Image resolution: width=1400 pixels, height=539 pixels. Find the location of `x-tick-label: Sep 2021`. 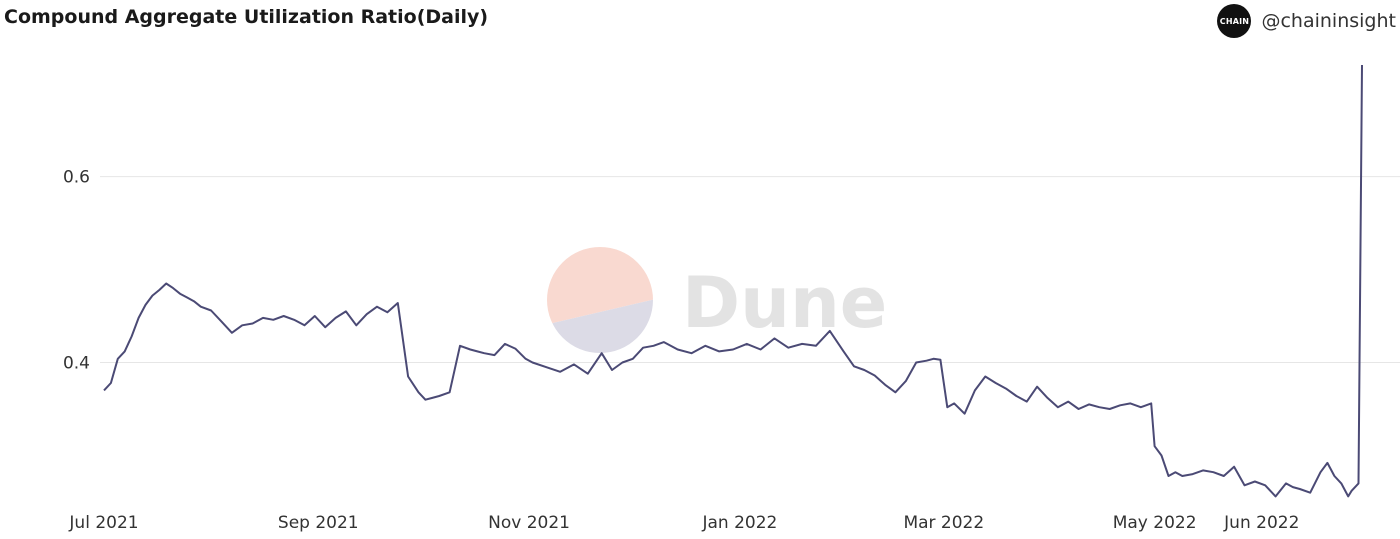

x-tick-label: Sep 2021 is located at coordinates (318, 523).